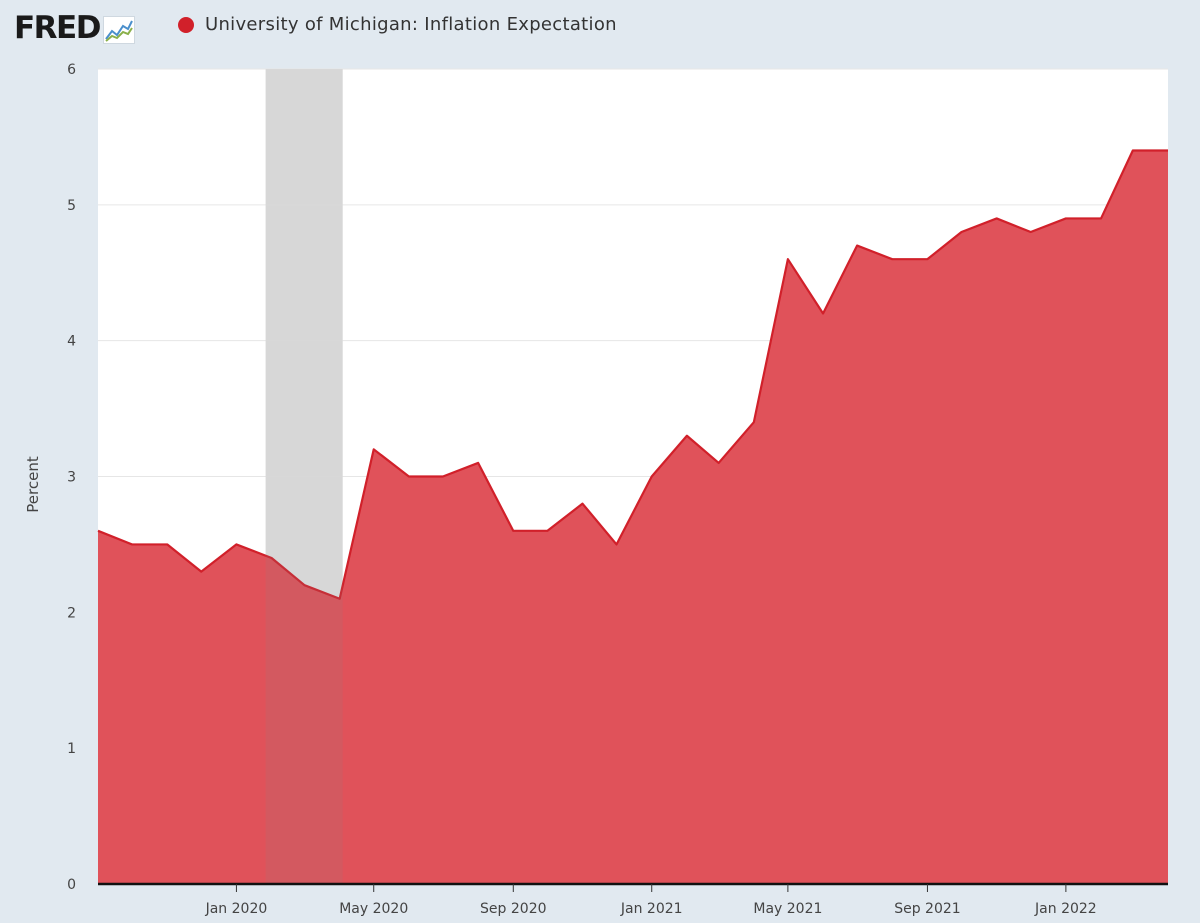 The image size is (1200, 923). Describe the element at coordinates (186, 24) in the screenshot. I see `series-color-dot` at that location.